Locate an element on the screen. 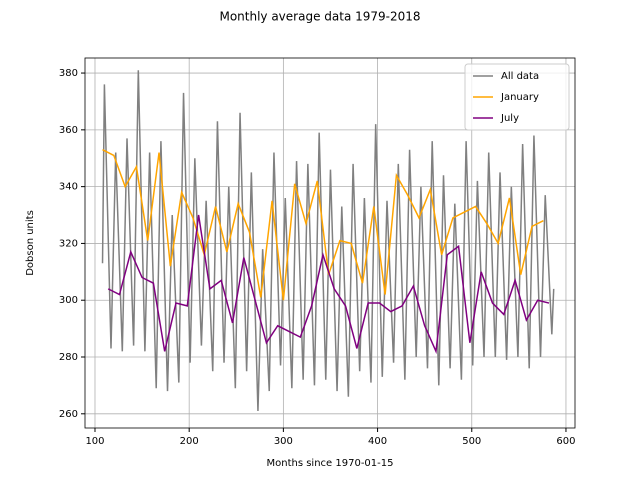 This screenshot has width=640, height=484. y-tick-label: 260 is located at coordinates (68, 414).